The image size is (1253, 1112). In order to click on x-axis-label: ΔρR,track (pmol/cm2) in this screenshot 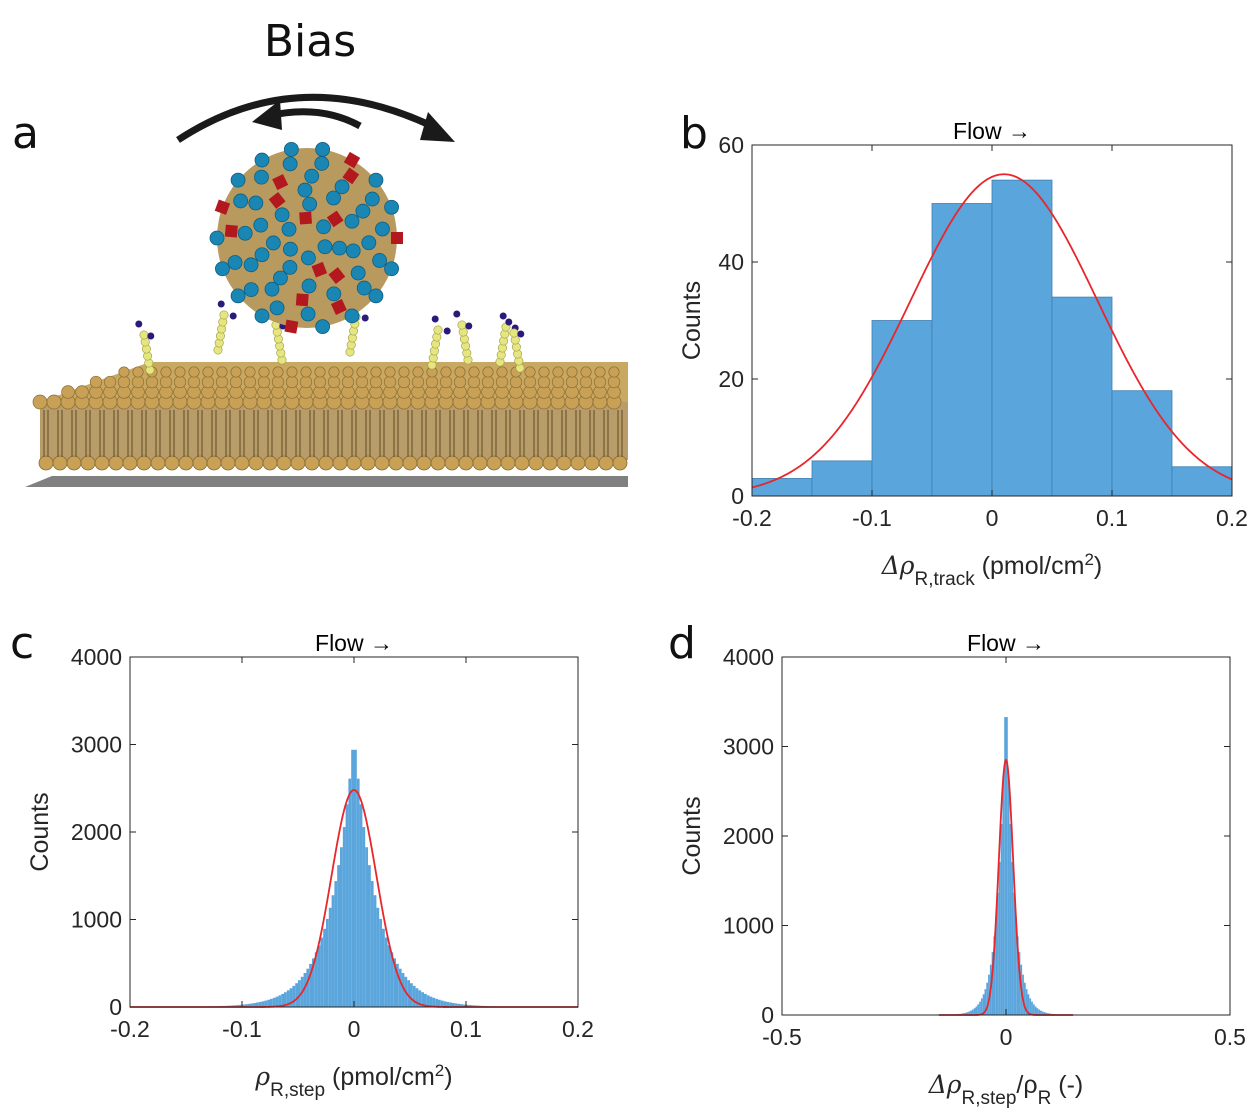, I will do `click(991, 570)`.